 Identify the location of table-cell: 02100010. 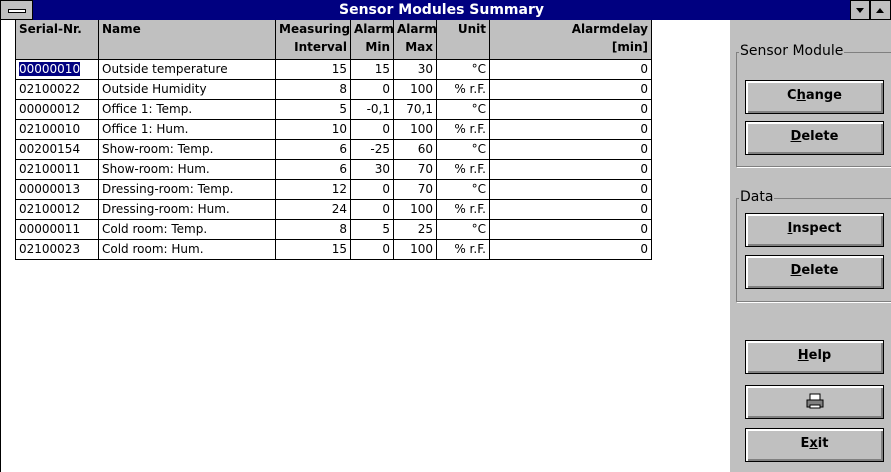
(57, 130).